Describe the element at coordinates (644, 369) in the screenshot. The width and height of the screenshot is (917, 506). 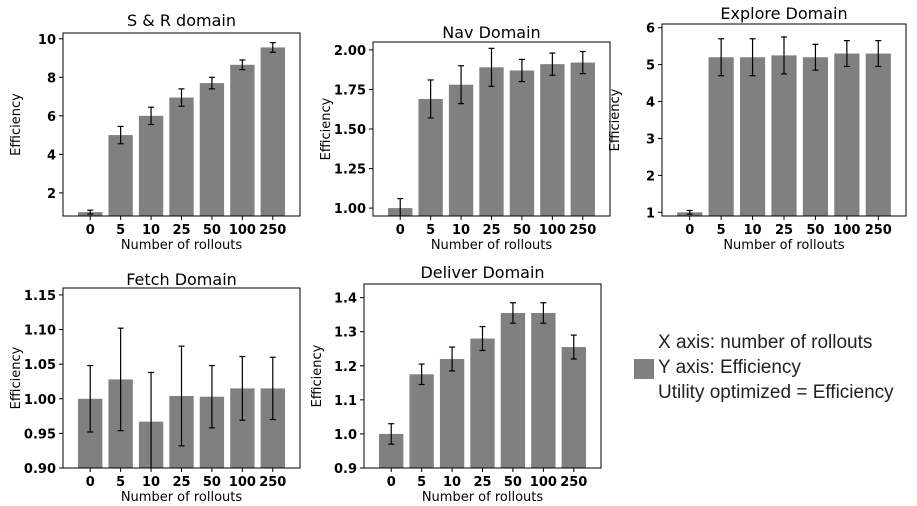
I see `legend-bar-swatch` at that location.